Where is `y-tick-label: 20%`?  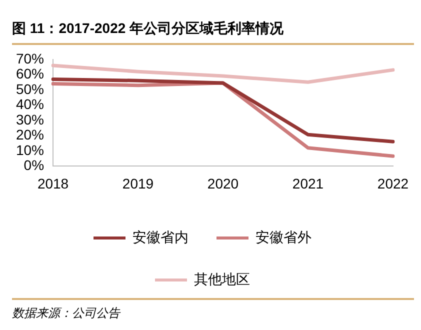 y-tick-label: 20% is located at coordinates (30, 134).